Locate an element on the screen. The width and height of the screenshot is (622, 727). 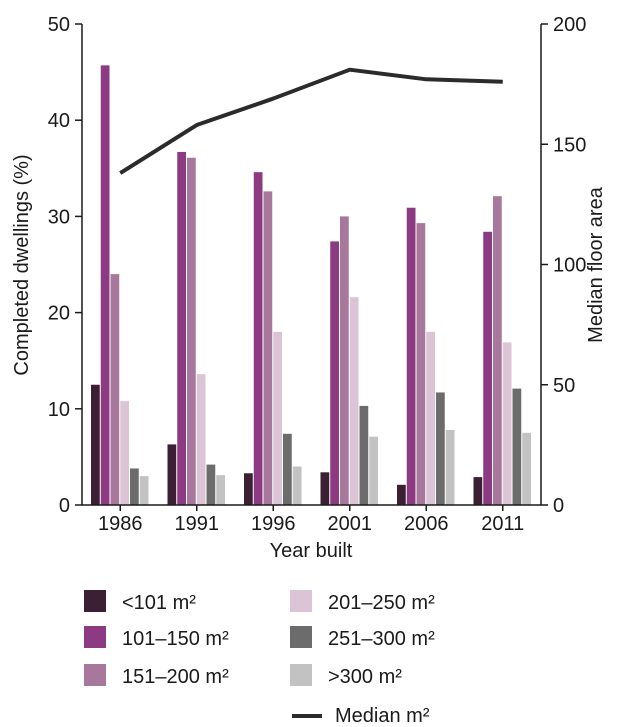
x-tick-label: 1996 is located at coordinates (273, 524).